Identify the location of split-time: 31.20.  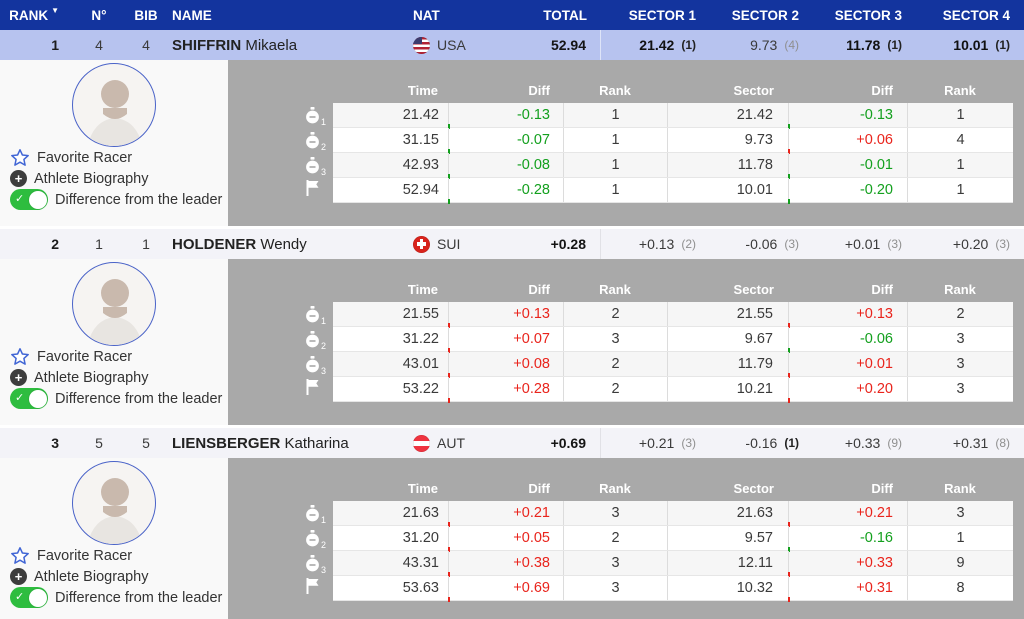
(420, 538).